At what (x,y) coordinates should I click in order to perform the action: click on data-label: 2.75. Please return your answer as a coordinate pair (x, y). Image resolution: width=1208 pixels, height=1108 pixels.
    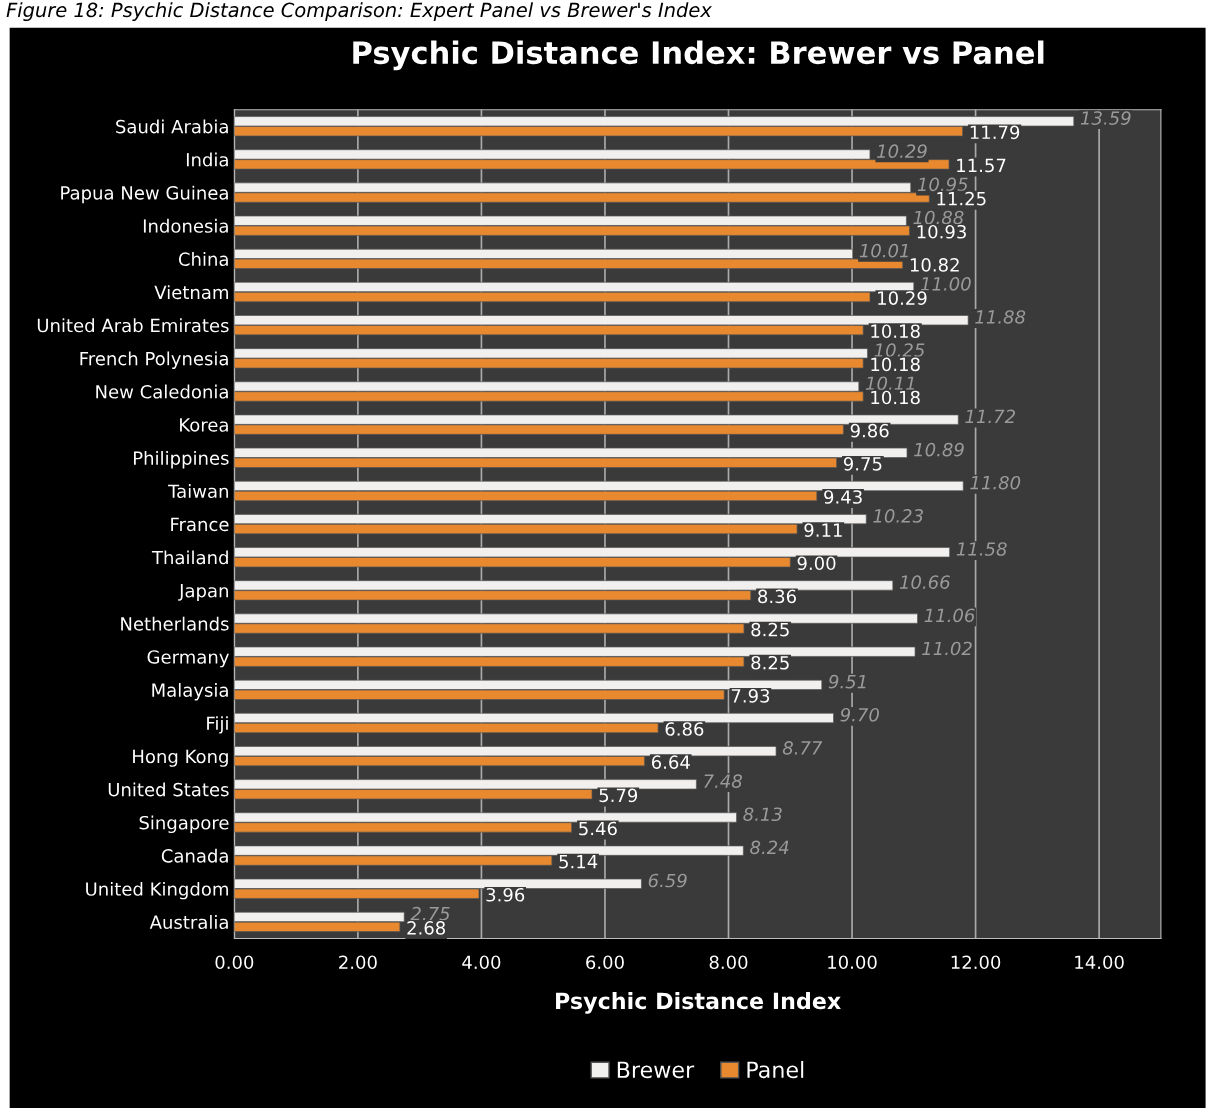
    Looking at the image, I should click on (430, 913).